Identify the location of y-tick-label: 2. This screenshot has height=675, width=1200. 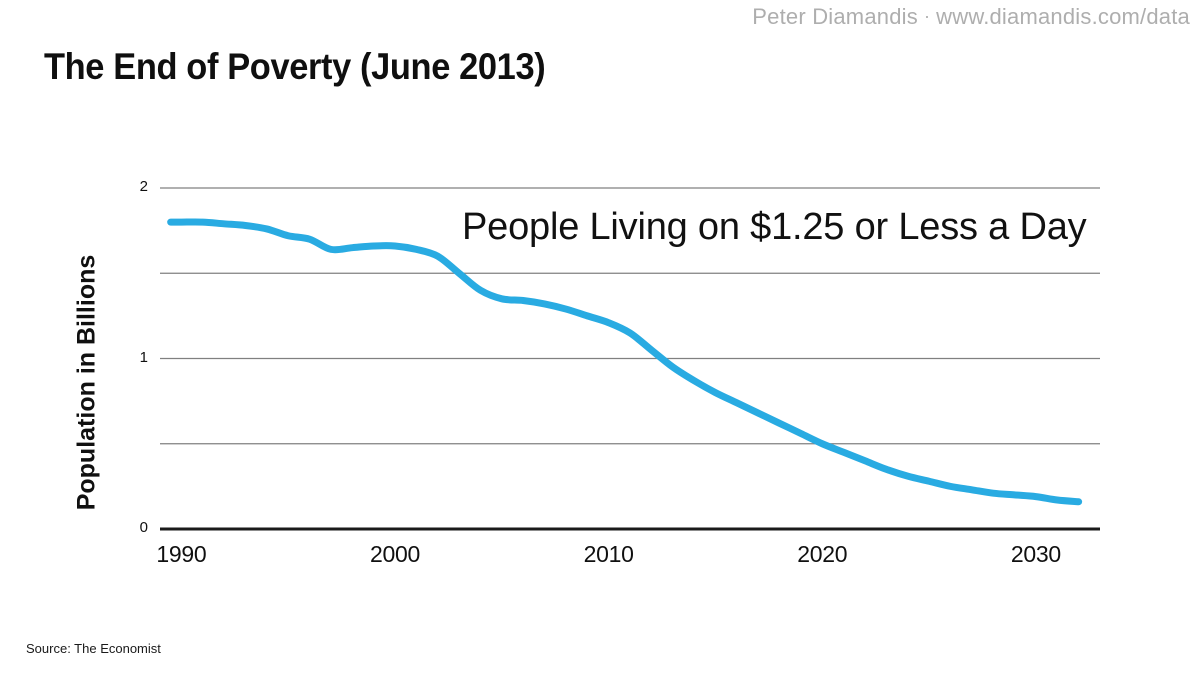
(143, 186).